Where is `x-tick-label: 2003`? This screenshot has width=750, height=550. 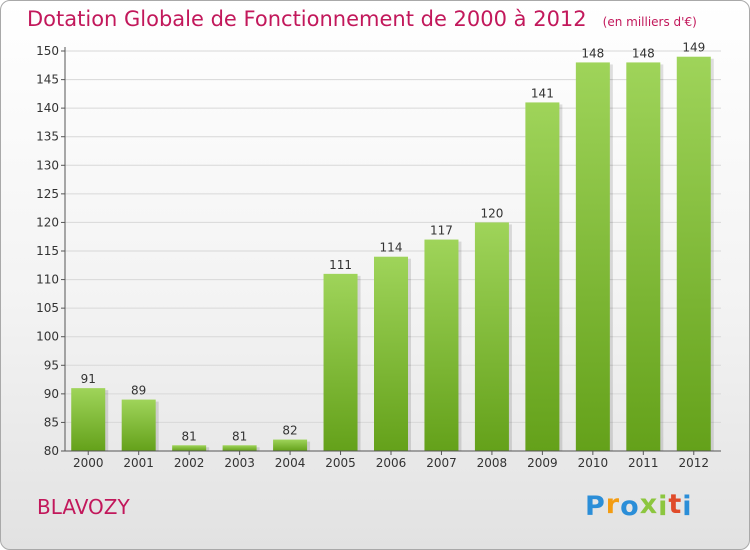
x-tick-label: 2003 is located at coordinates (239, 463).